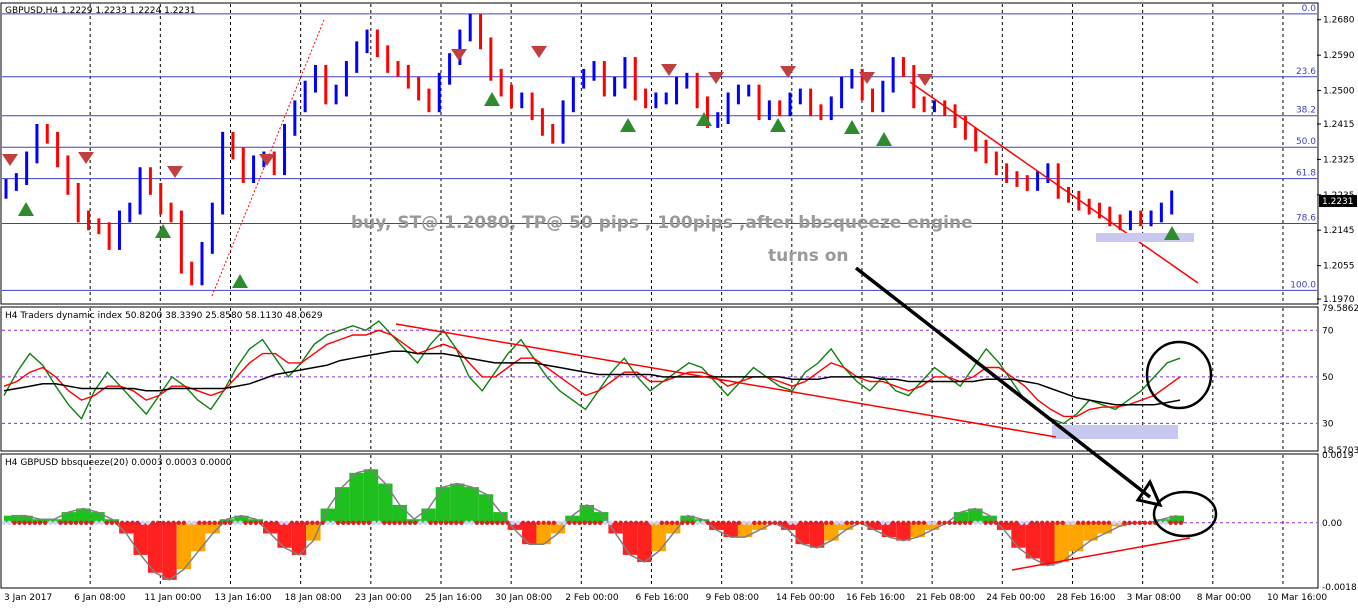  What do you see at coordinates (1328, 331) in the screenshot?
I see `tdi-axis-label: 70` at bounding box center [1328, 331].